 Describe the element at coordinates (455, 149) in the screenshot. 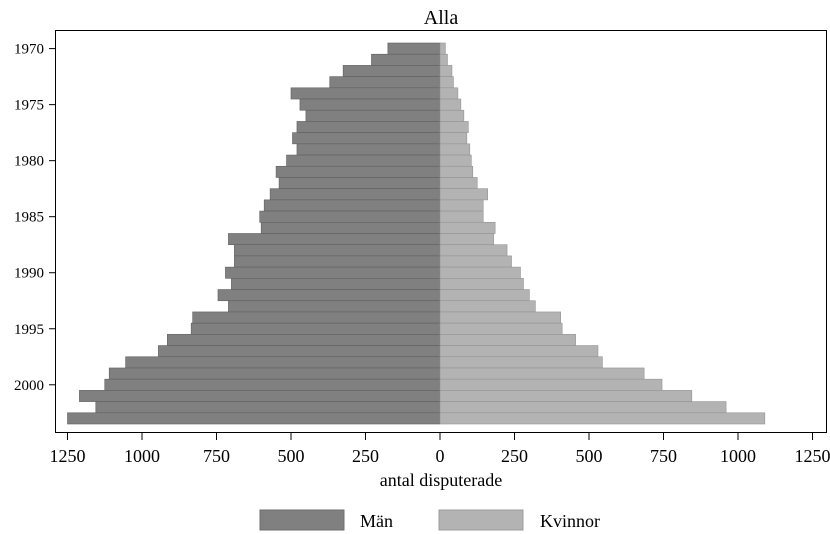

I see `bar-kvinnor-1979` at that location.